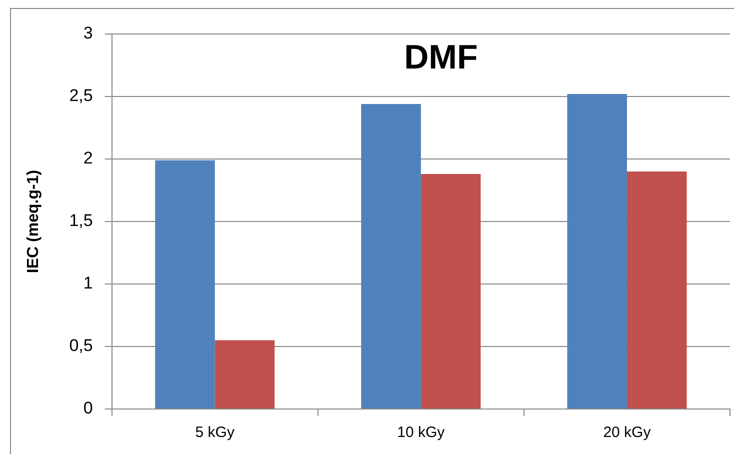  Describe the element at coordinates (441, 57) in the screenshot. I see `chart-title: DMF` at that location.